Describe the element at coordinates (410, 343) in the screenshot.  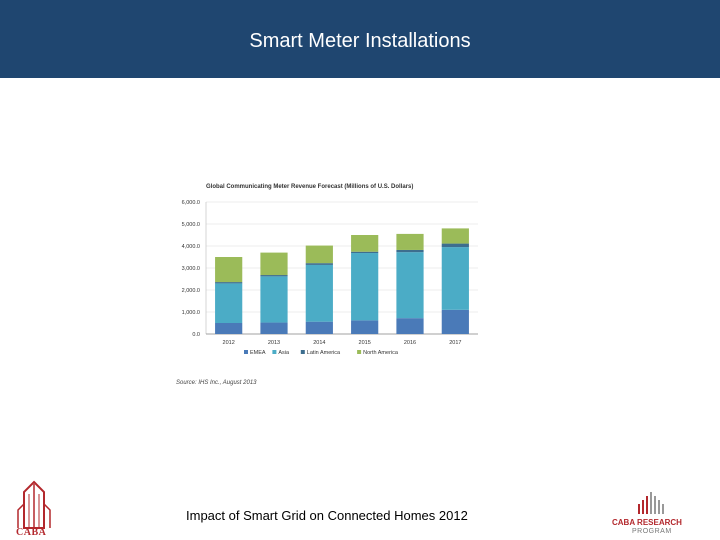
I see `x-tick-label: 2016` at that location.